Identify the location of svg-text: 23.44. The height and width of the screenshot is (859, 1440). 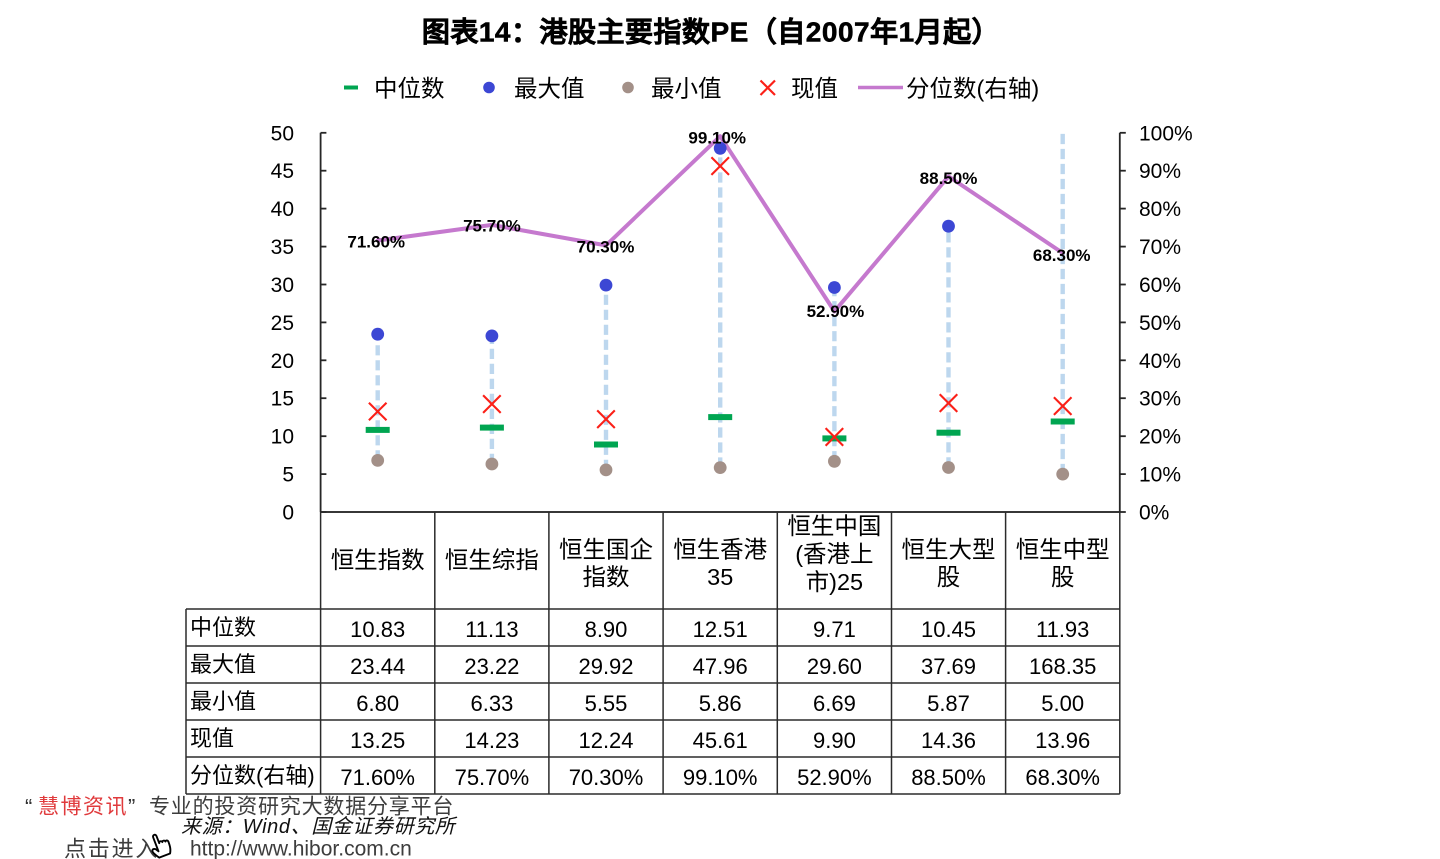
(377, 666).